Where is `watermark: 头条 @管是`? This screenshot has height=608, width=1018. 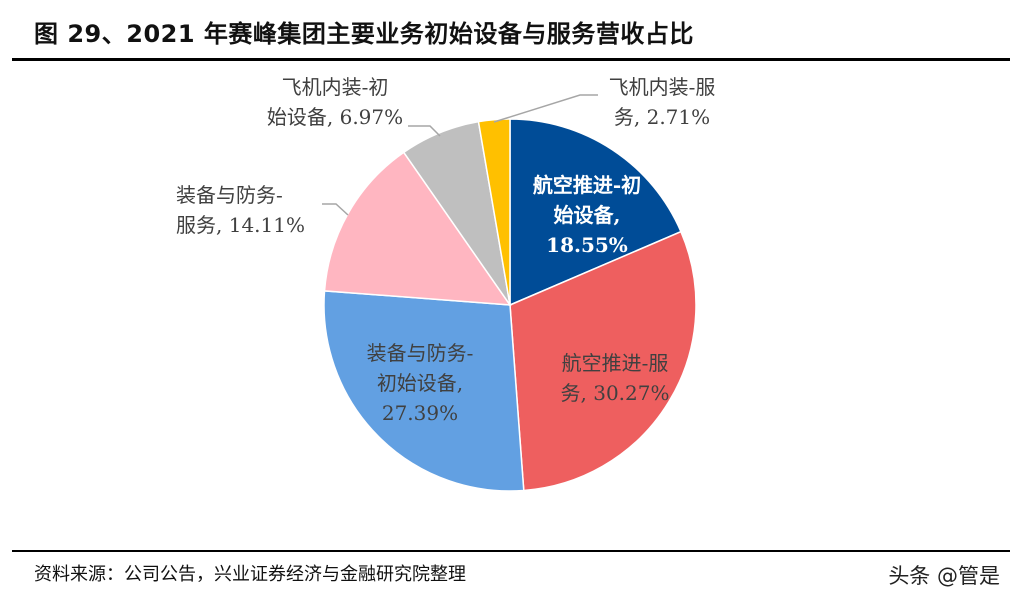
watermark: 头条 @管是 is located at coordinates (944, 576).